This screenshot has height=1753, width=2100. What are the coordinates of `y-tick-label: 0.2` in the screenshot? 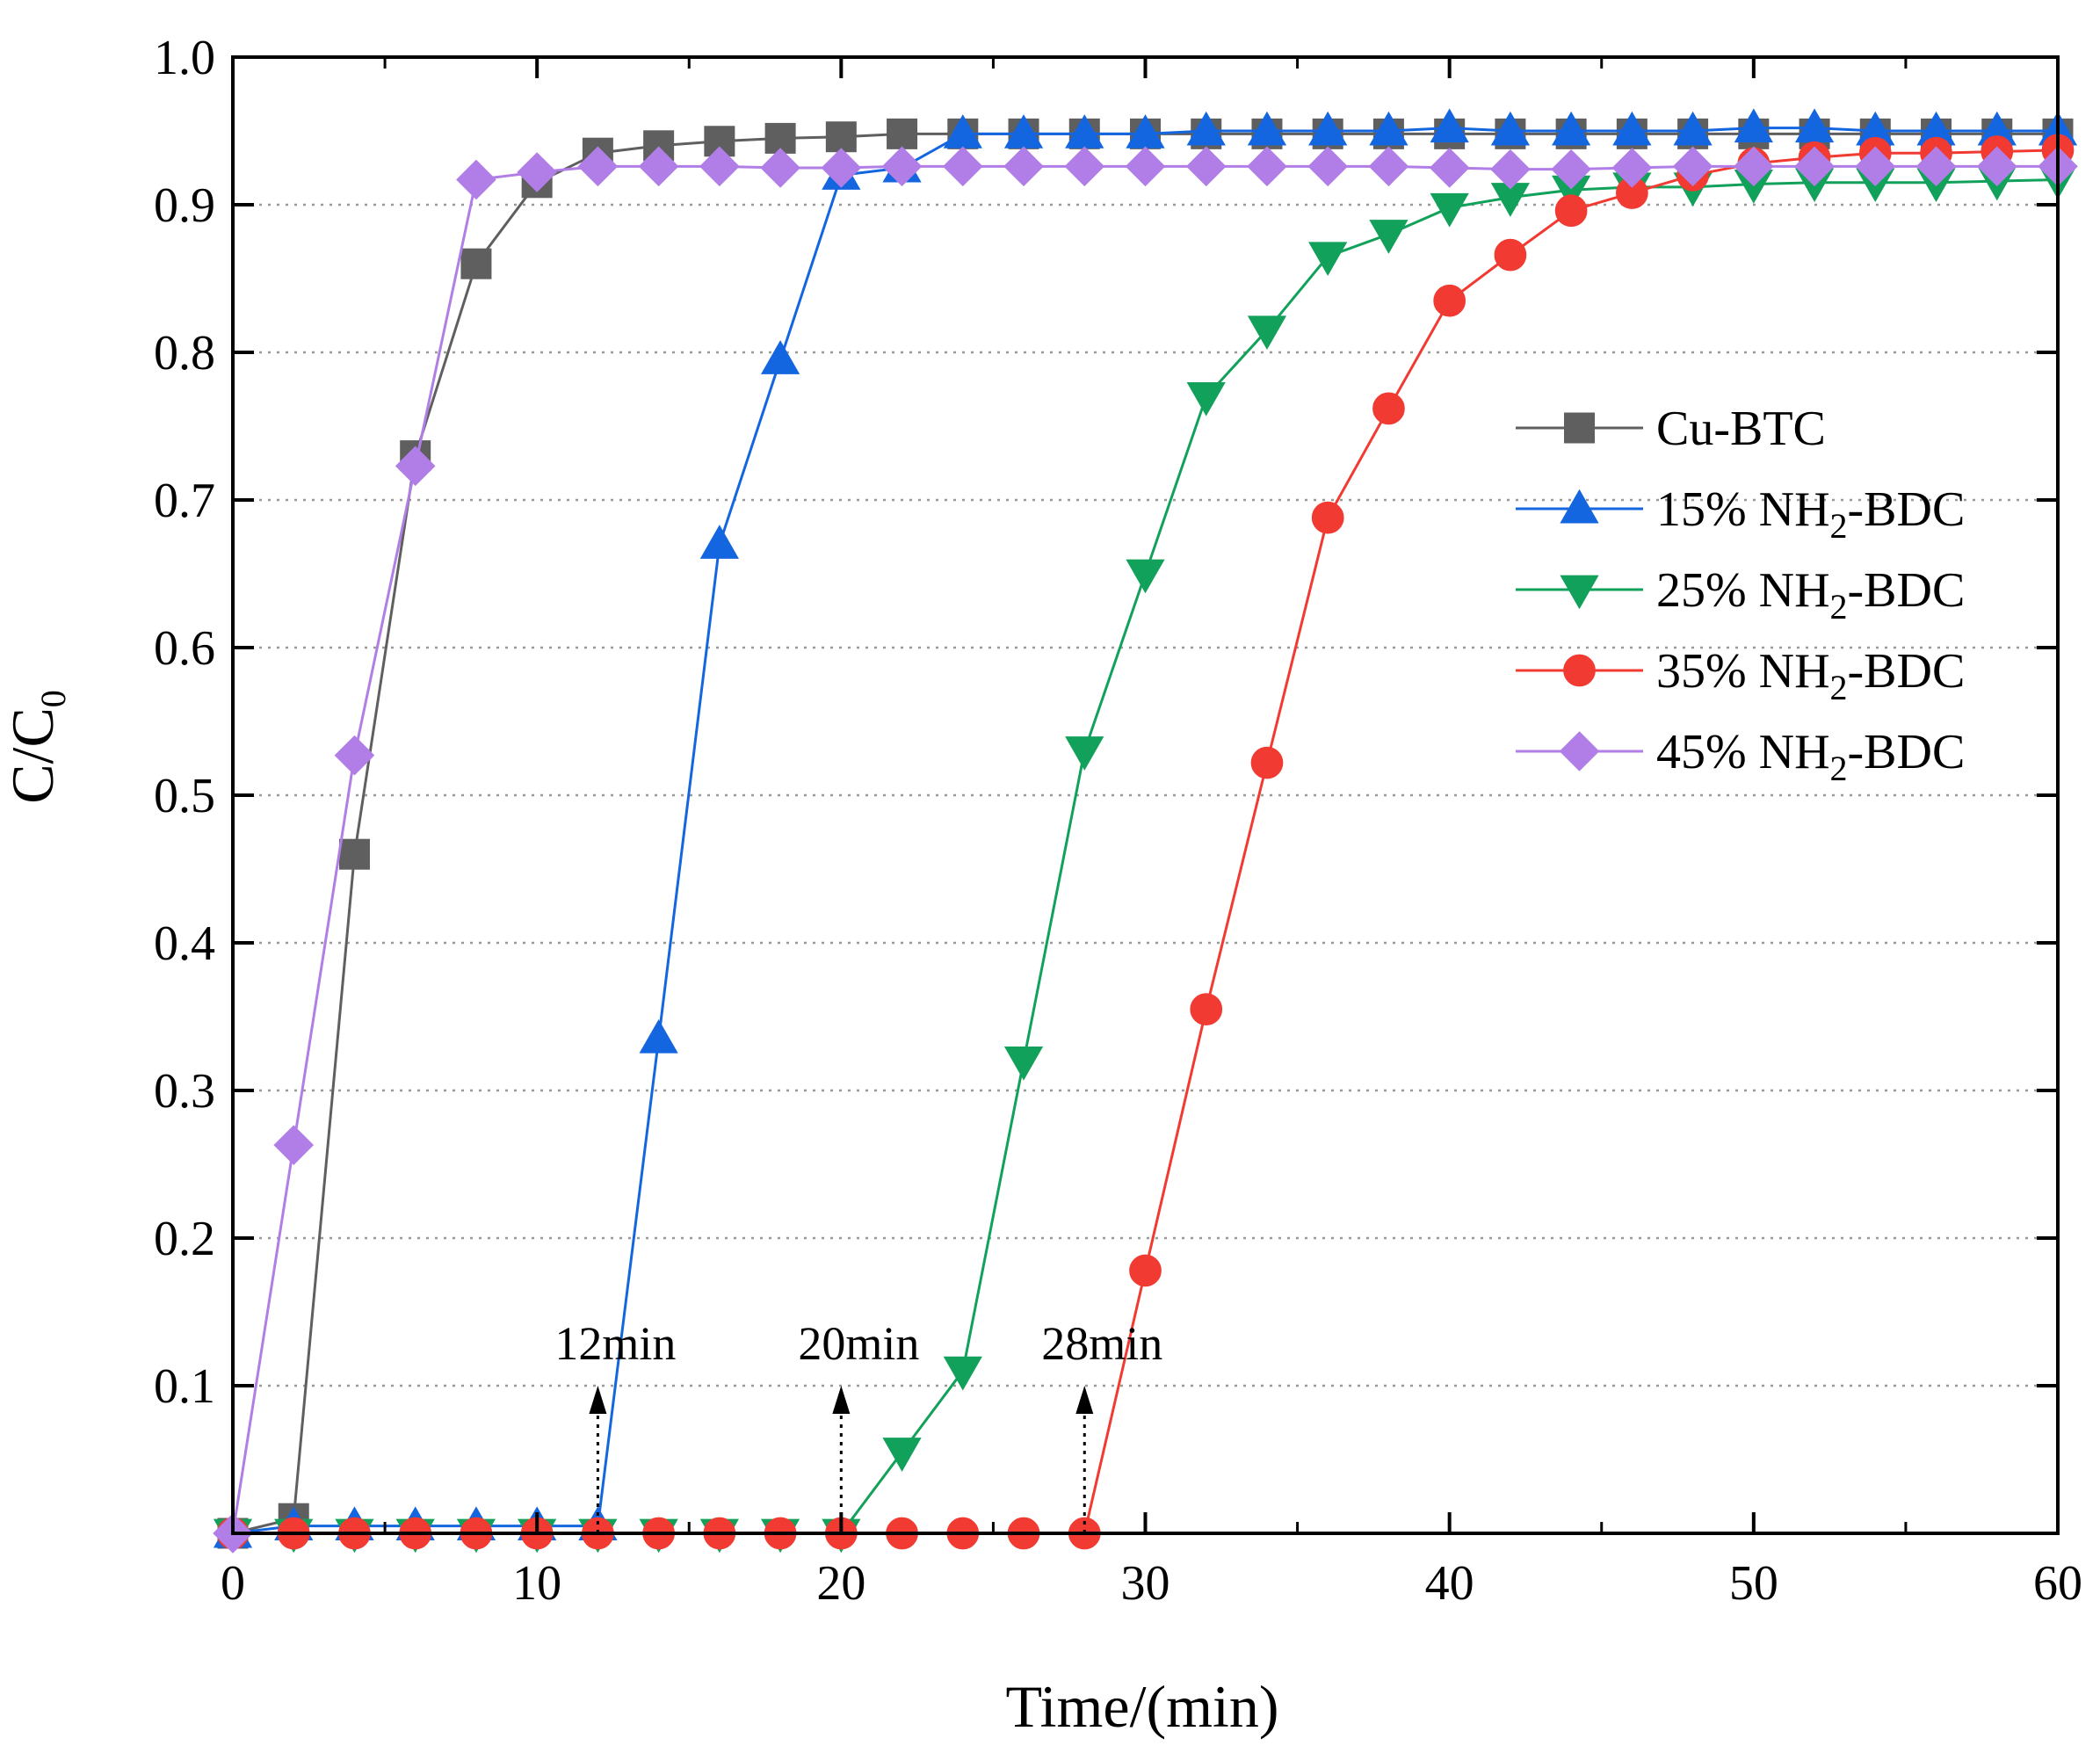 It's located at (184, 1239).